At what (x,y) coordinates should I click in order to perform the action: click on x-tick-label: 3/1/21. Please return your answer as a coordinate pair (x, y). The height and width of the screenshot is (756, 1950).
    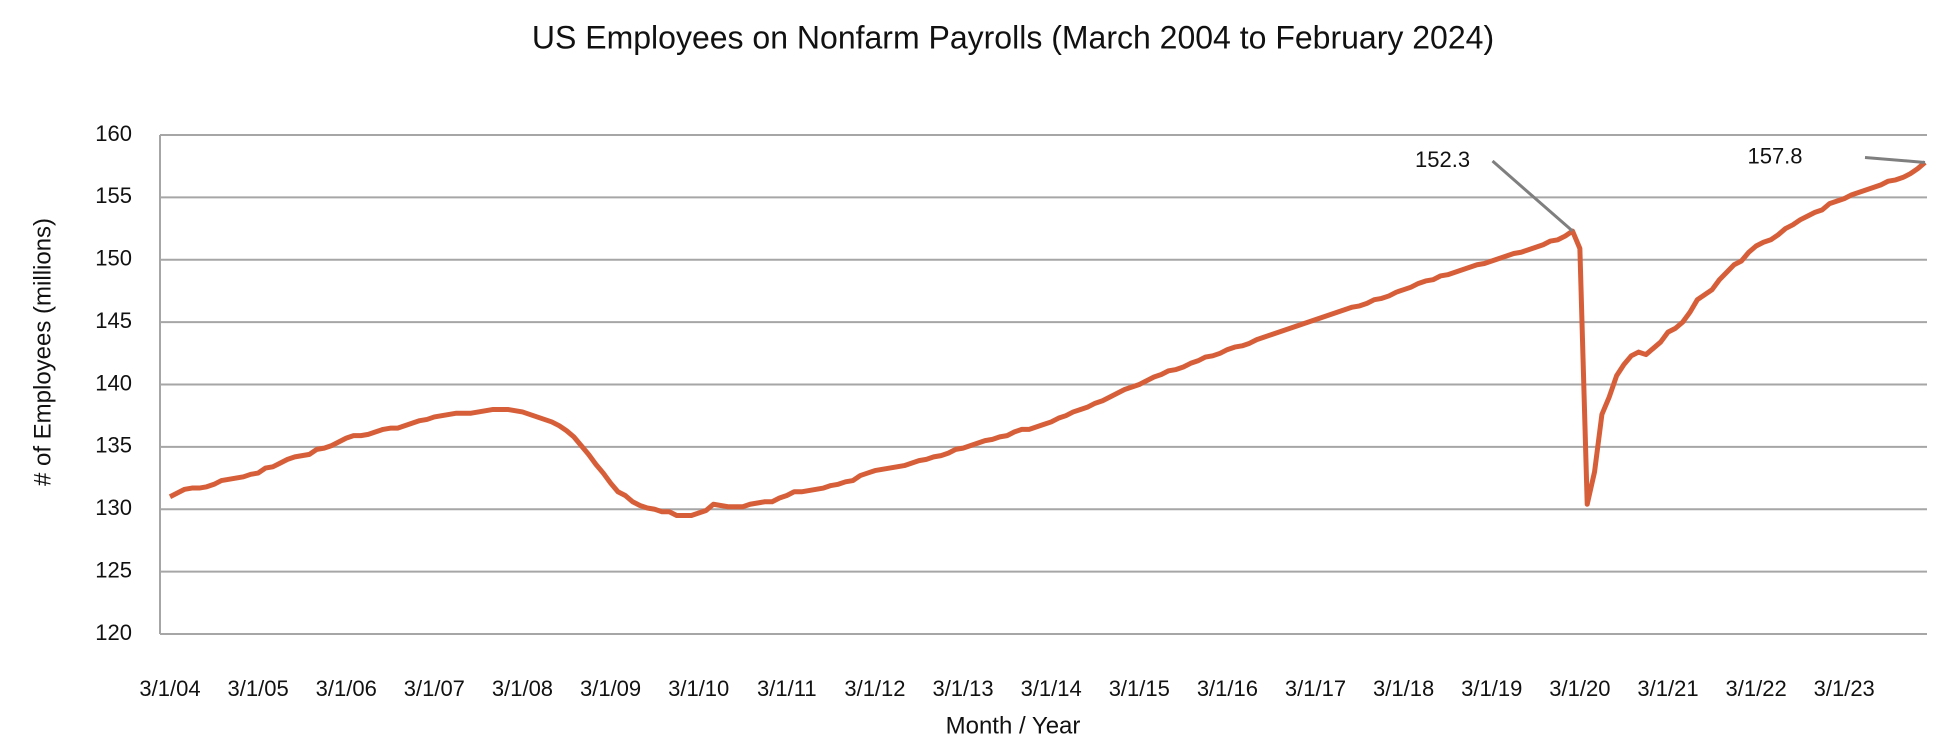
    Looking at the image, I should click on (1667, 688).